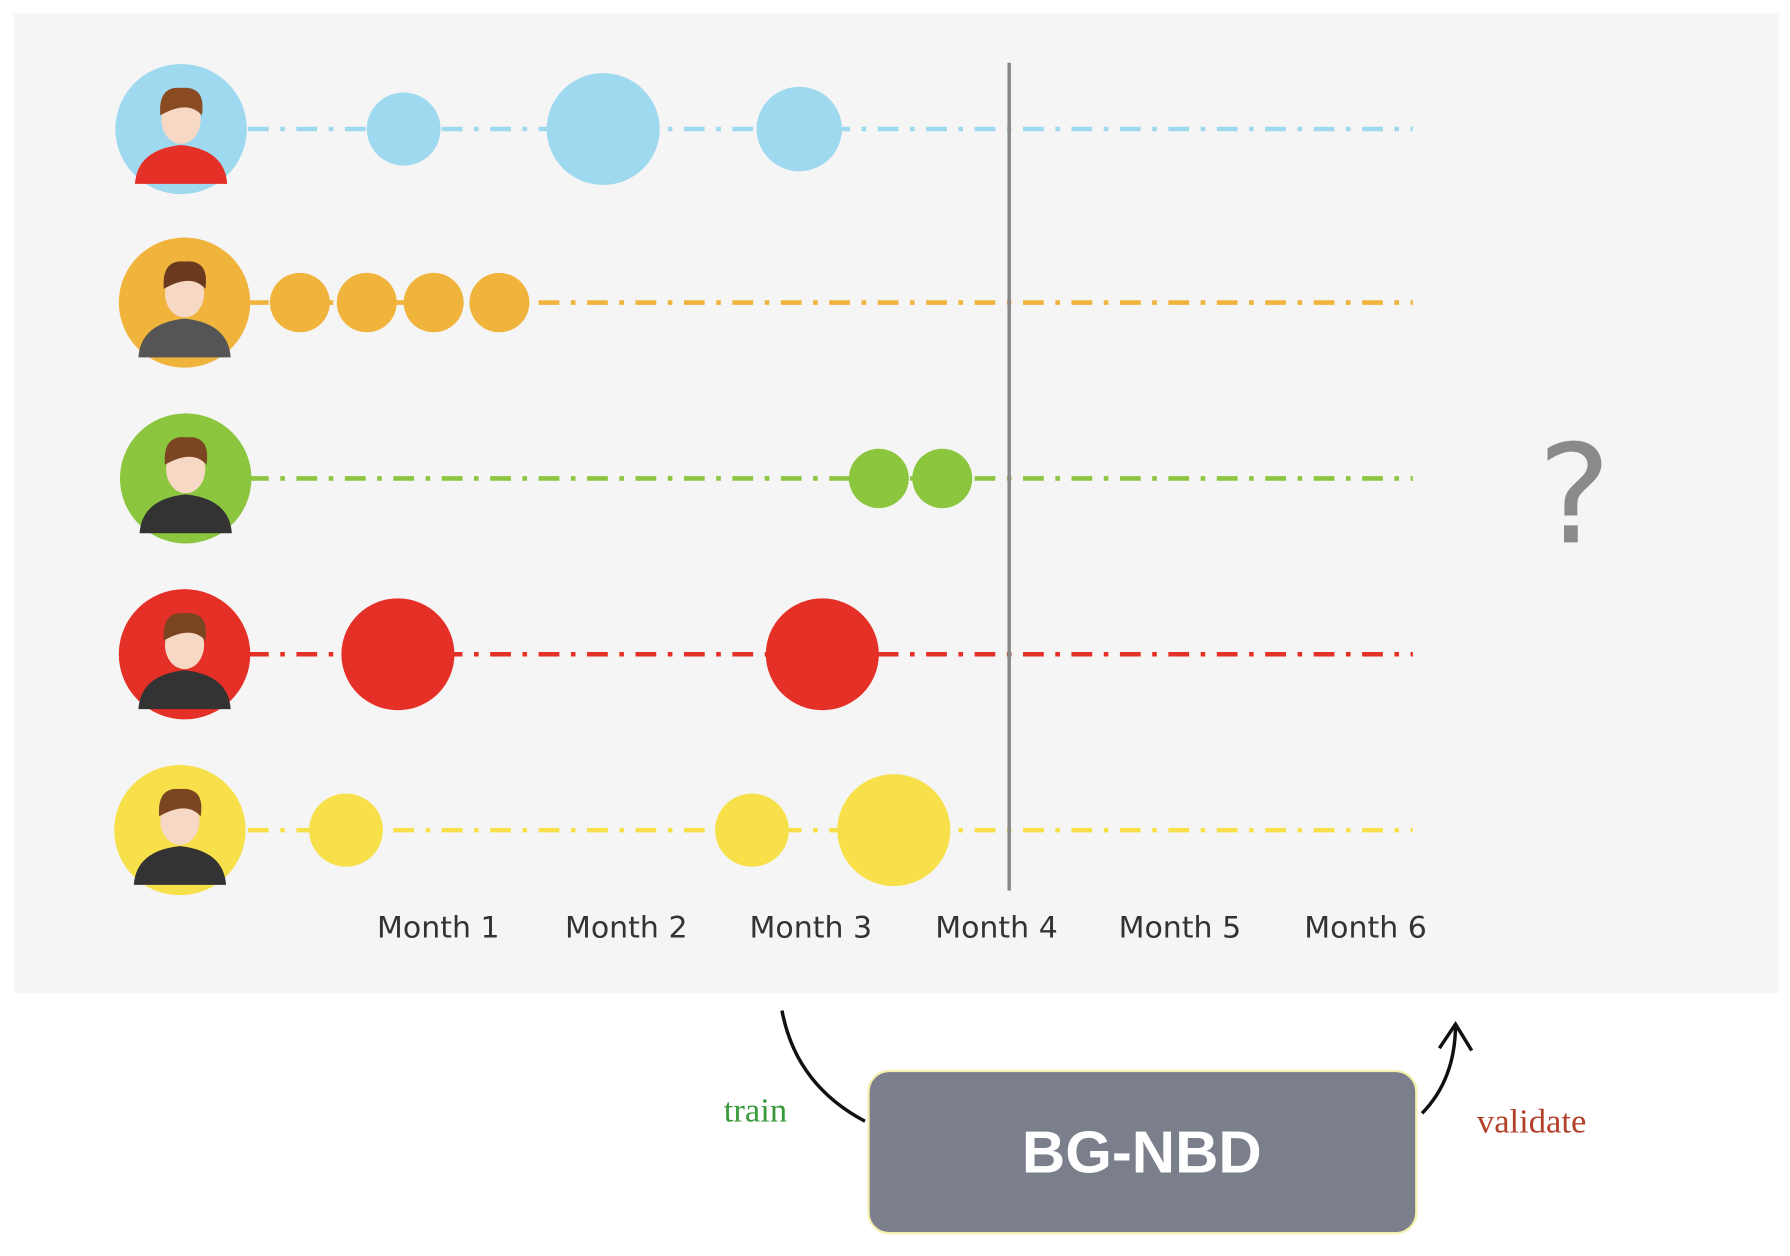  Describe the element at coordinates (1365, 928) in the screenshot. I see `month-label: Month 6` at that location.